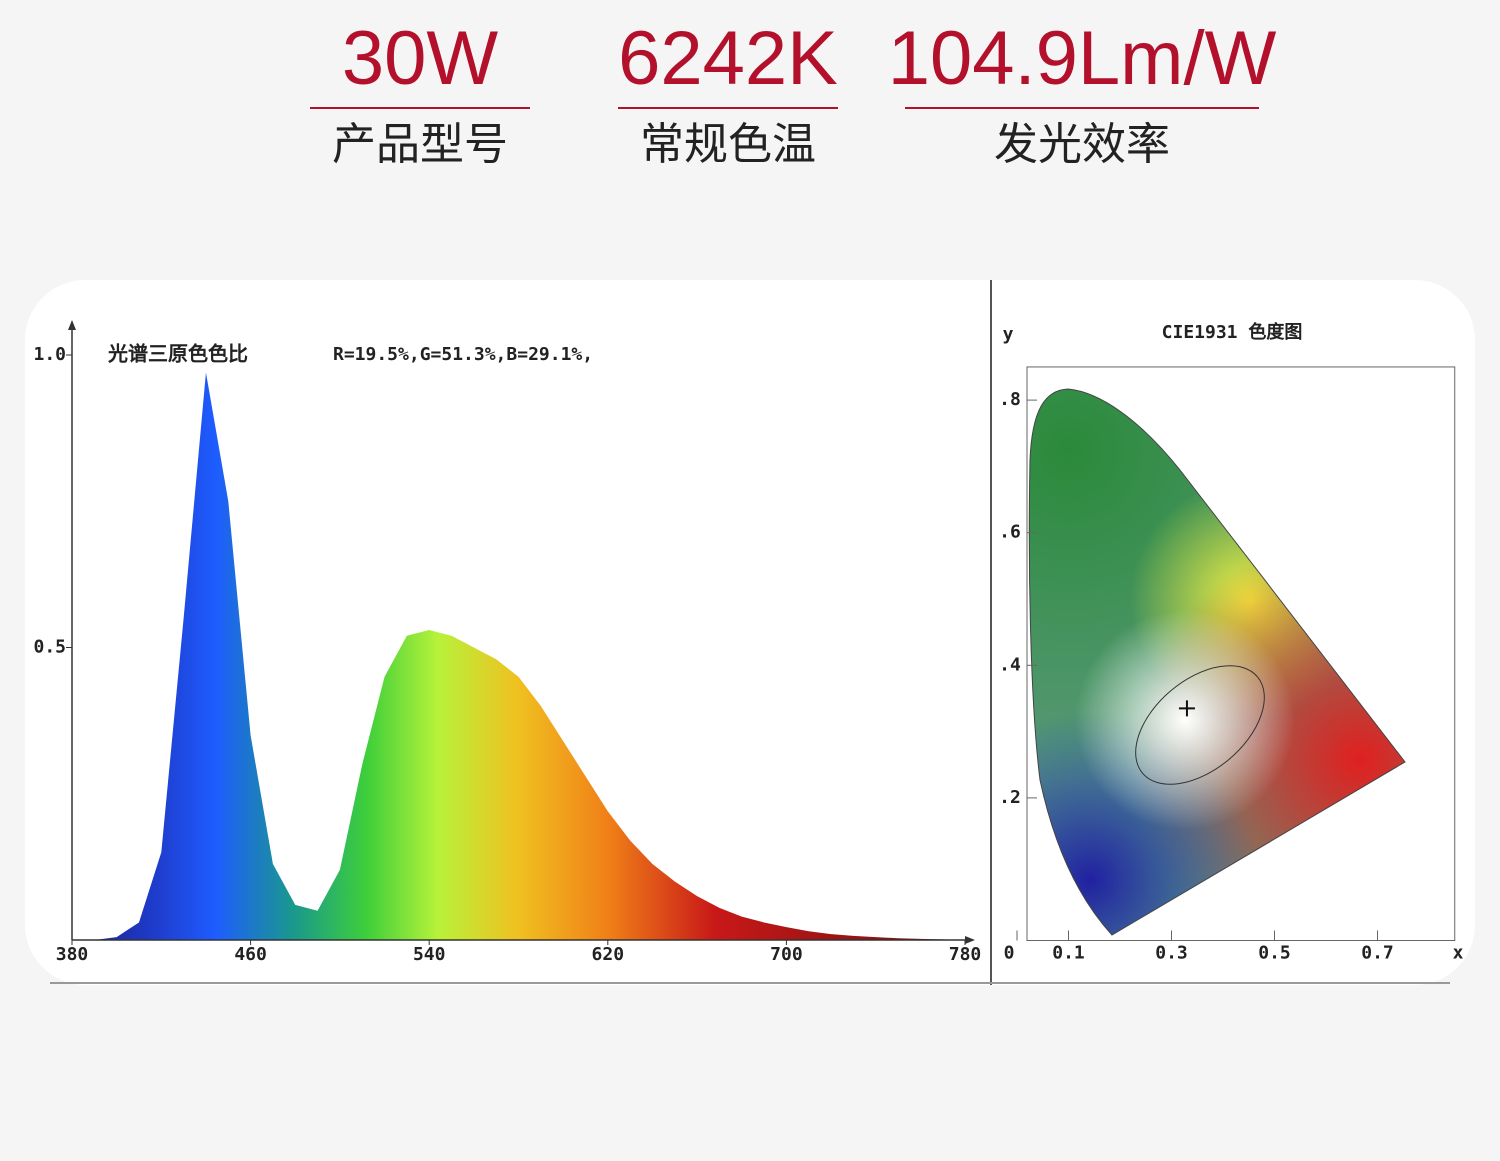 This screenshot has width=1500, height=1161. Describe the element at coordinates (728, 58) in the screenshot. I see `stat-value: 6242K` at that location.